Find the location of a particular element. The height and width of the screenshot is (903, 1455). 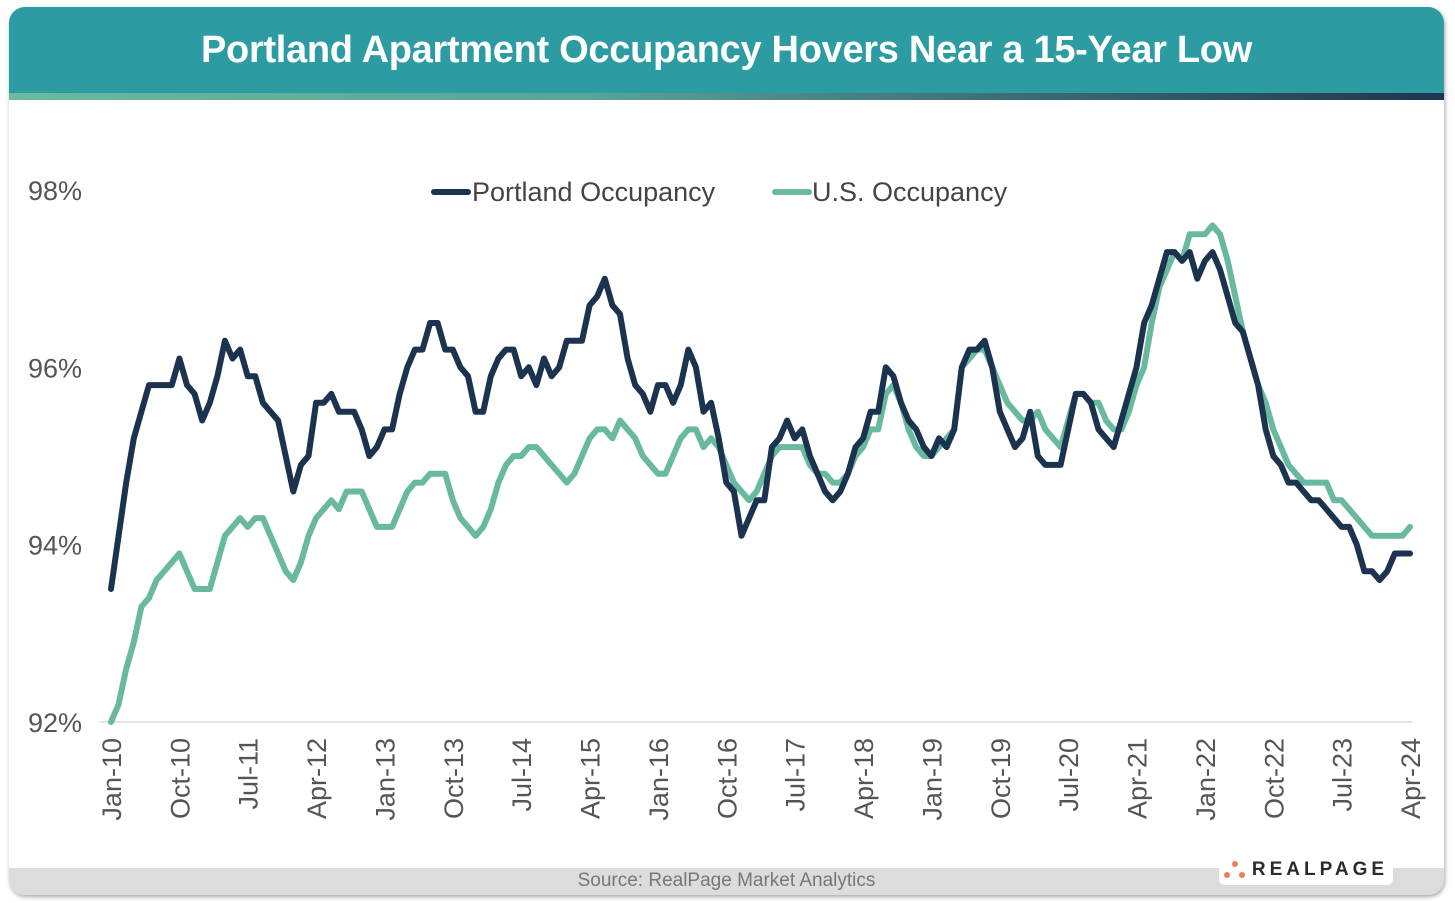

y-tick-label: 96% is located at coordinates (55, 368).